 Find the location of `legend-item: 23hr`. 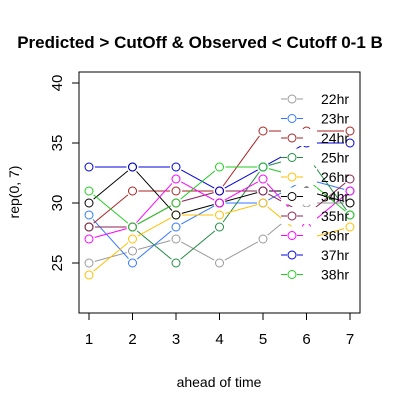

legend-item: 23hr is located at coordinates (315, 118).